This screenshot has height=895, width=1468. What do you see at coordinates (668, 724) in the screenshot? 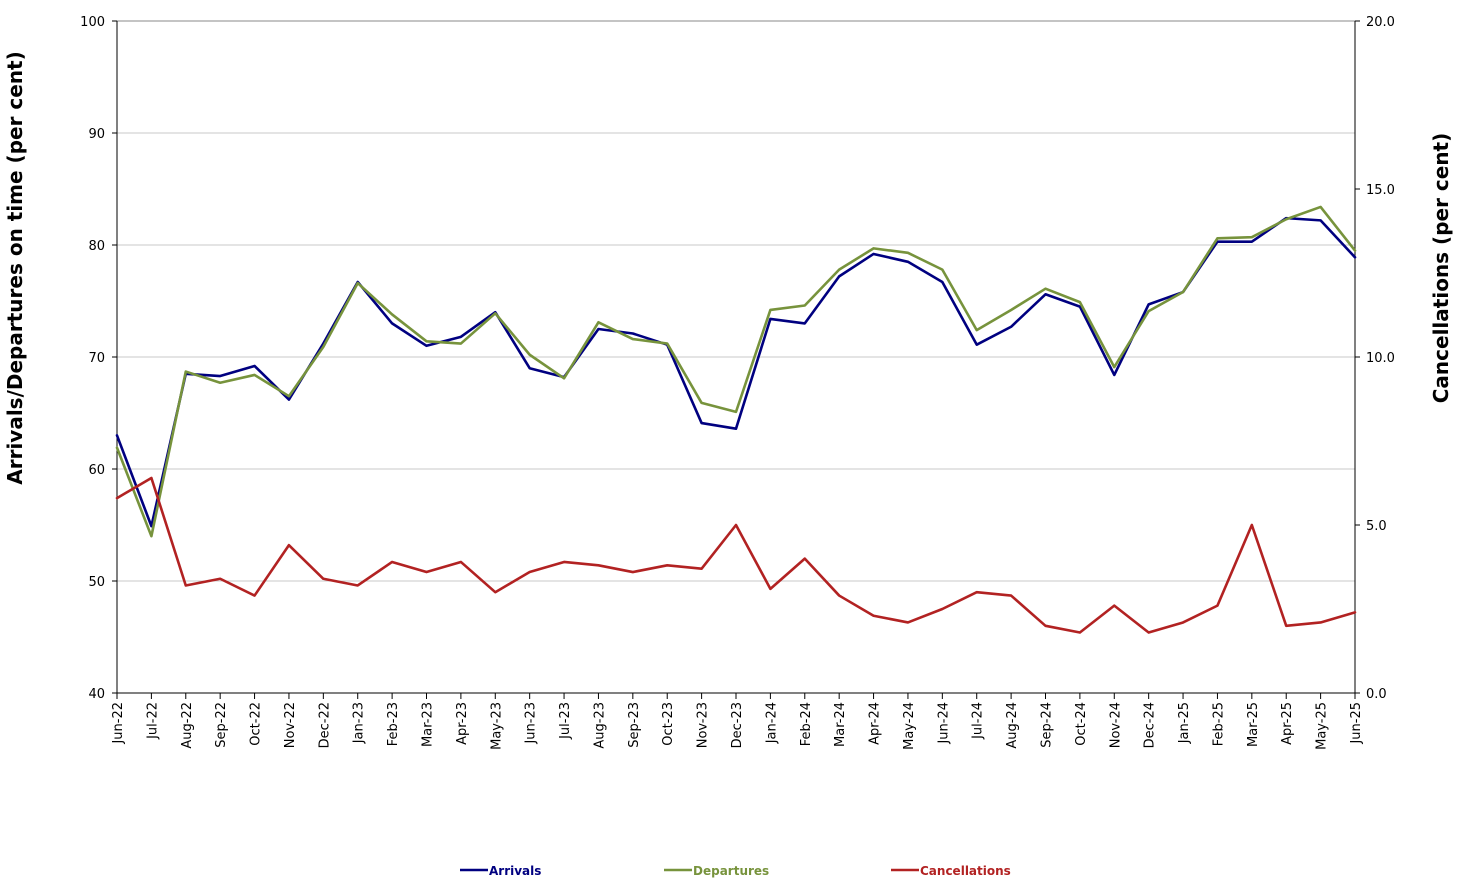
I see `x-axis-tick-label: Oct-23` at bounding box center [668, 724].